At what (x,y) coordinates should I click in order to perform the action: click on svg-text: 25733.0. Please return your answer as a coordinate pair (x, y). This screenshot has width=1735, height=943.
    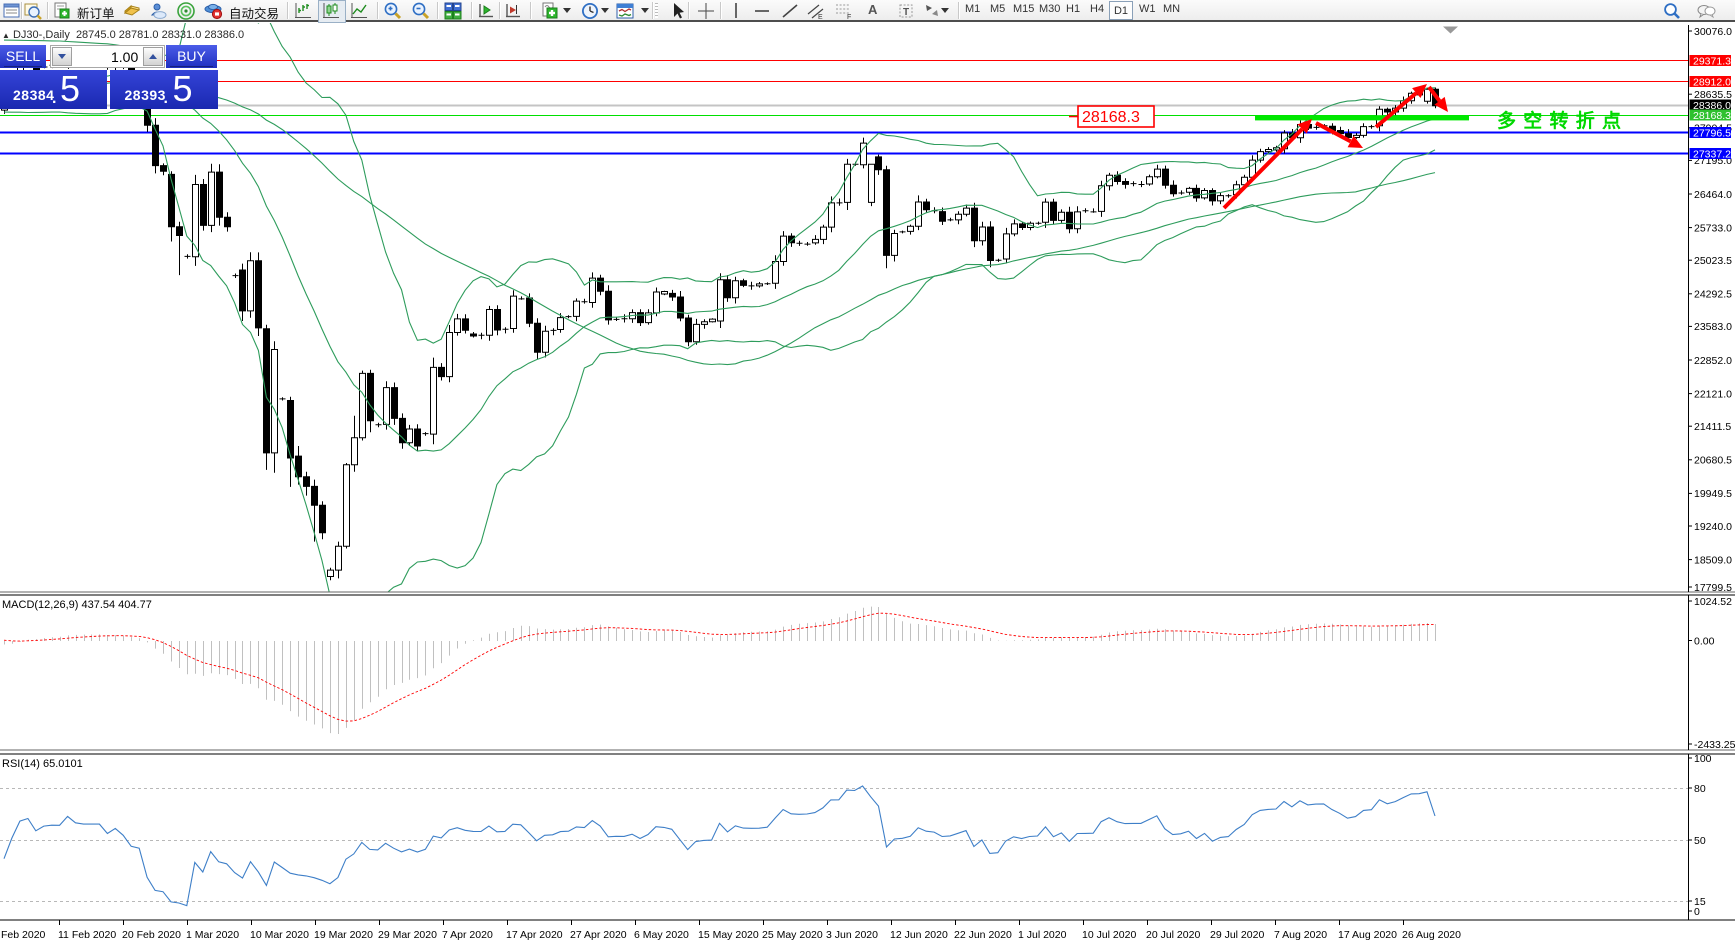
    Looking at the image, I should click on (1713, 228).